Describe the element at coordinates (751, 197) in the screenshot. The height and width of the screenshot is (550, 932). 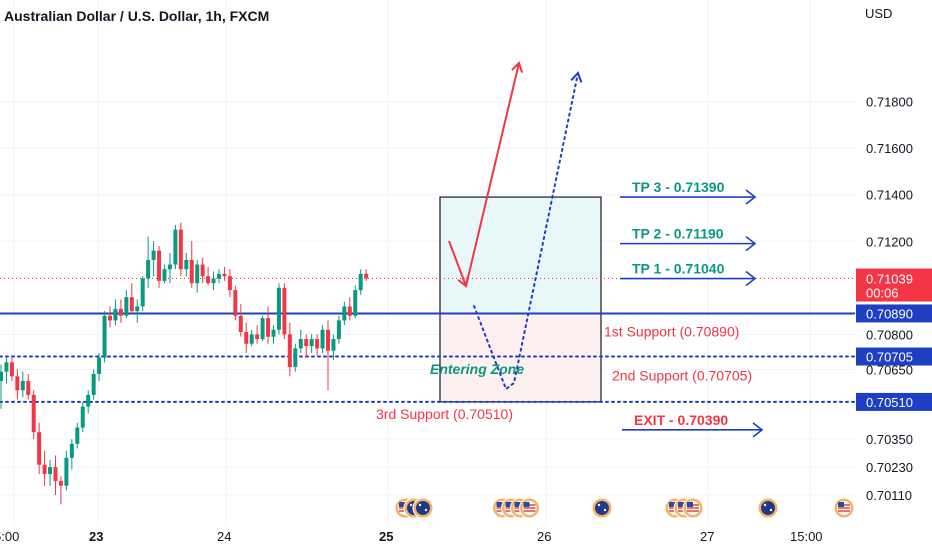
I see `target-3-arrow` at that location.